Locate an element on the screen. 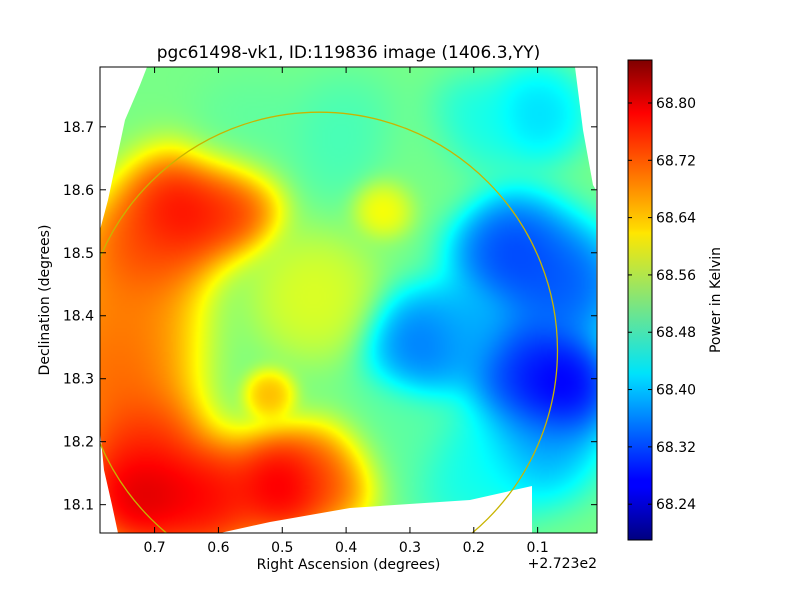 Image resolution: width=800 pixels, height=600 pixels. y-tick-label: 18.6 is located at coordinates (78, 191).